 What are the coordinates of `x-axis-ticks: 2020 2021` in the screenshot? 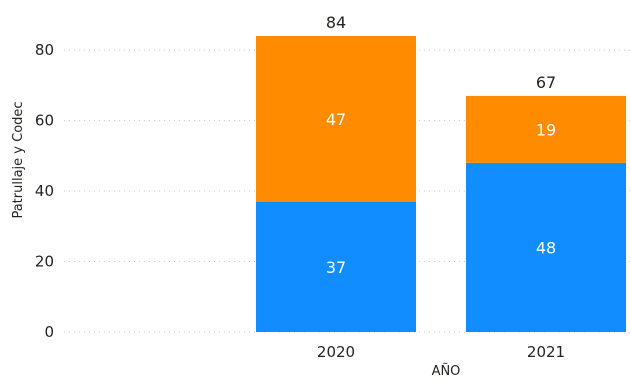 It's located at (441, 352).